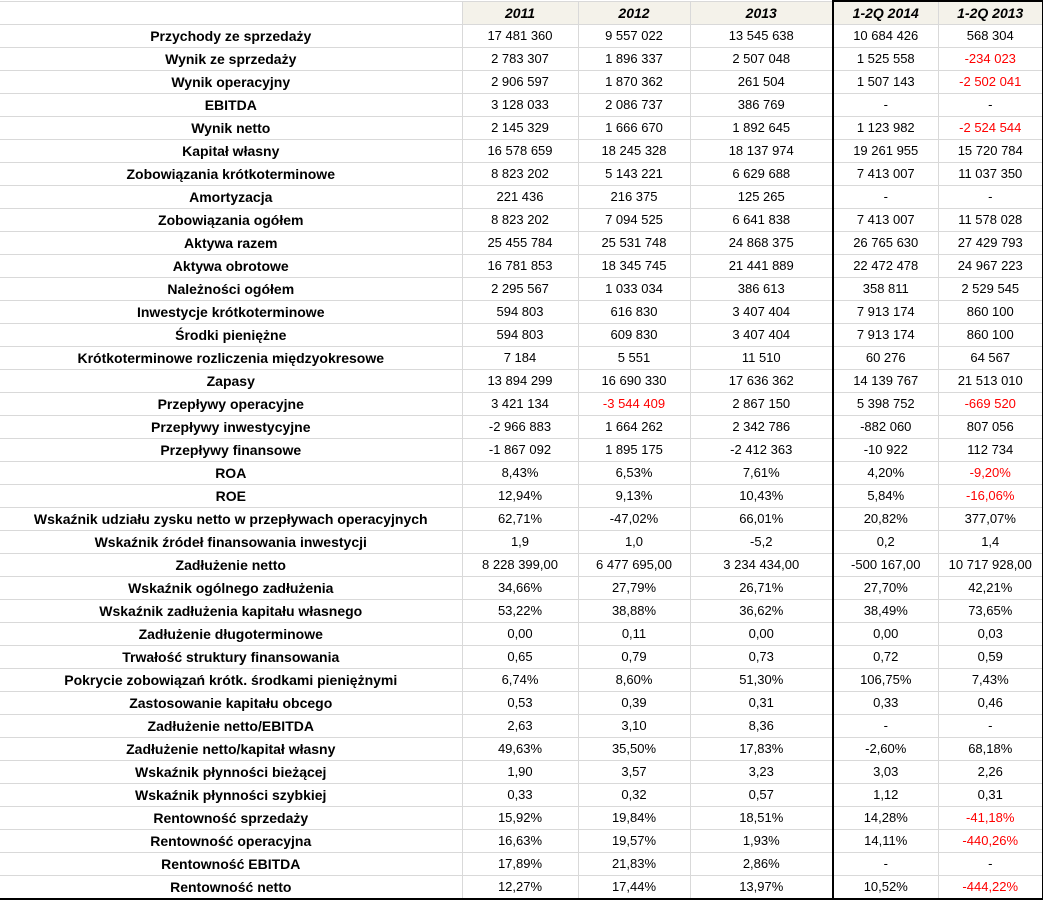 This screenshot has height=900, width=1043. I want to click on value-cell: 1 525 558, so click(885, 59).